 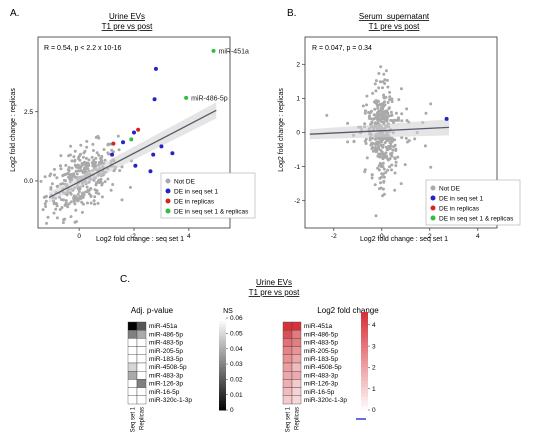 I want to click on heat1-title: Adj. p-value, so click(x=152, y=310).